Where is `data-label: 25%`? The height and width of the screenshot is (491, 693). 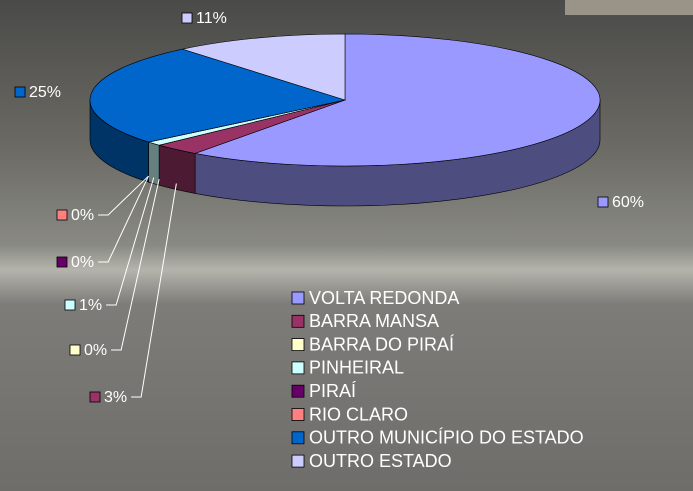
data-label: 25% is located at coordinates (45, 92).